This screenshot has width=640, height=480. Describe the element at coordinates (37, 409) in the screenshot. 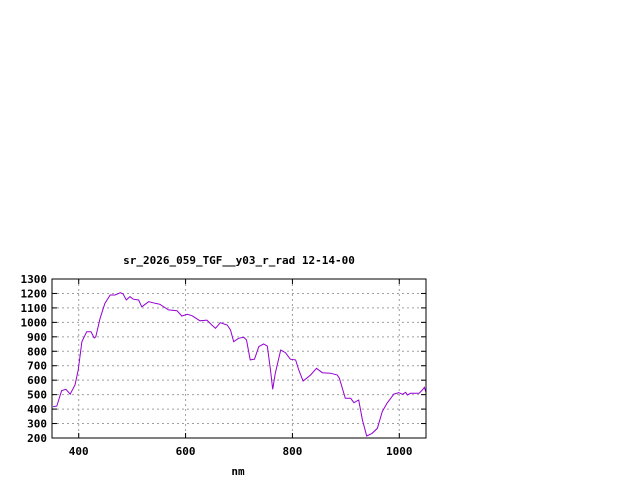

I see `y-tick-label: 400` at that location.